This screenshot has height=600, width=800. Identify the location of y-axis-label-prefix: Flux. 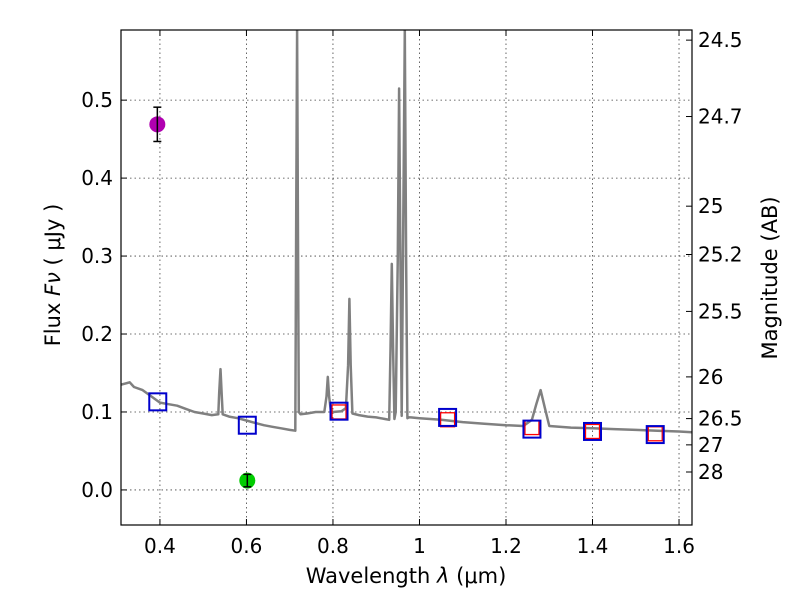
(53, 325).